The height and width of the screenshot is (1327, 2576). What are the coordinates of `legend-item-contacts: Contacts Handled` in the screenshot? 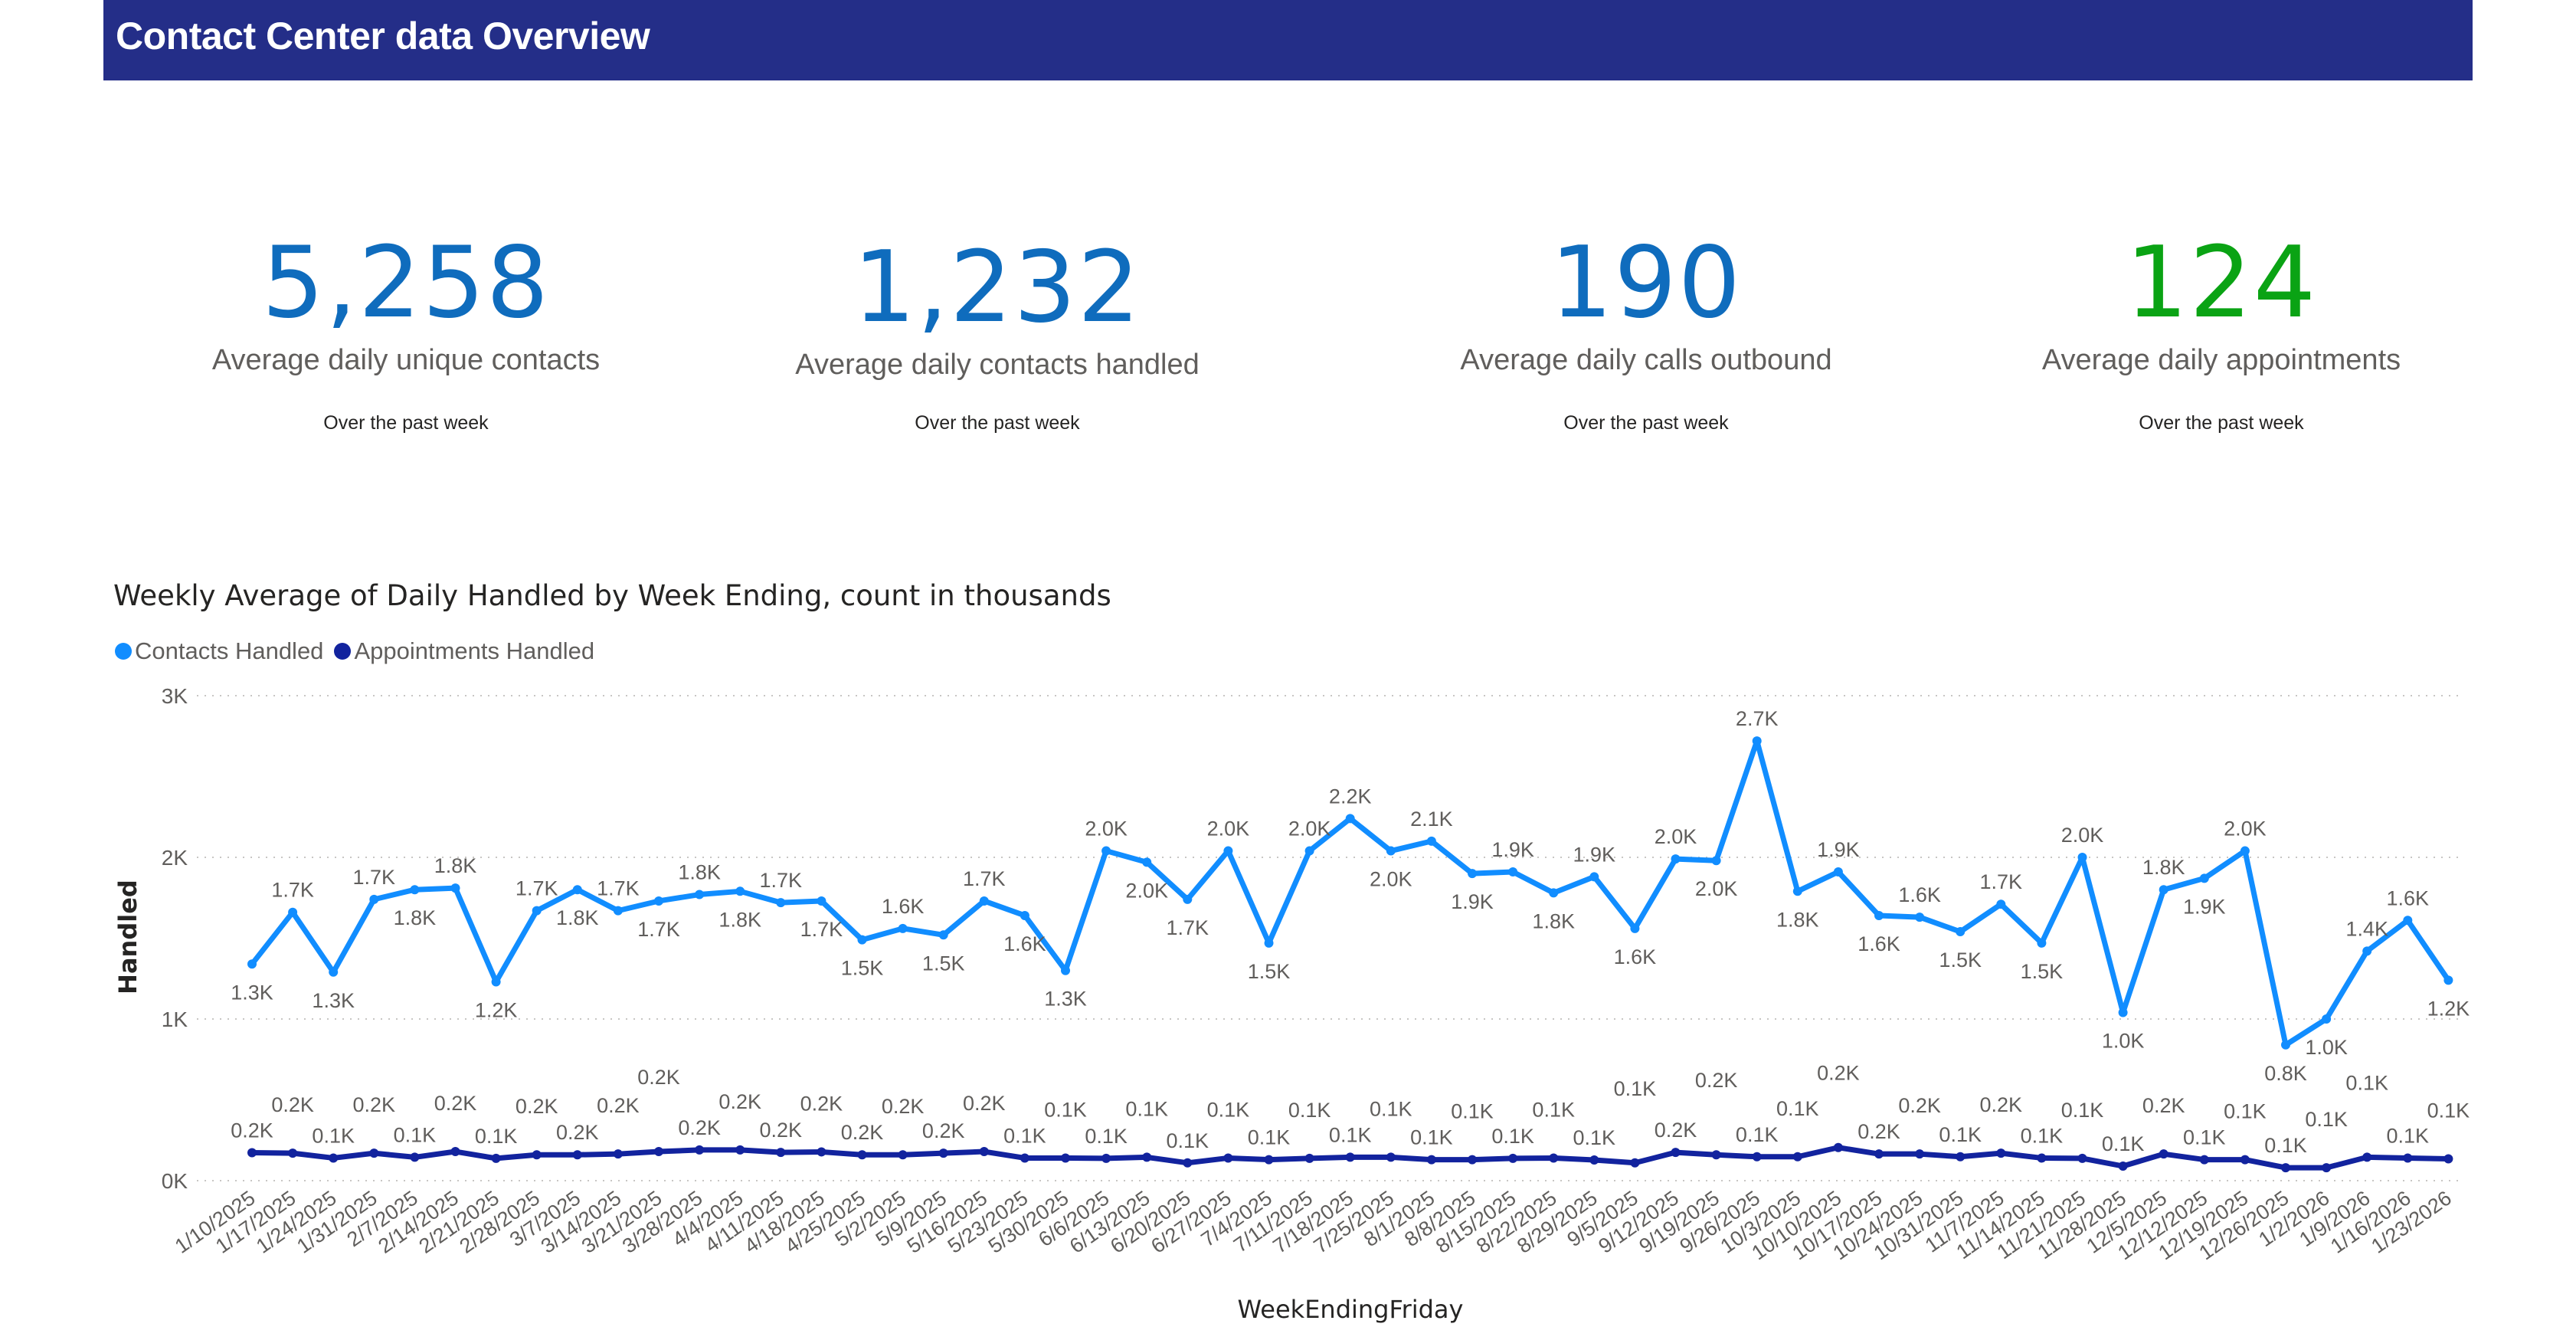 It's located at (219, 651).